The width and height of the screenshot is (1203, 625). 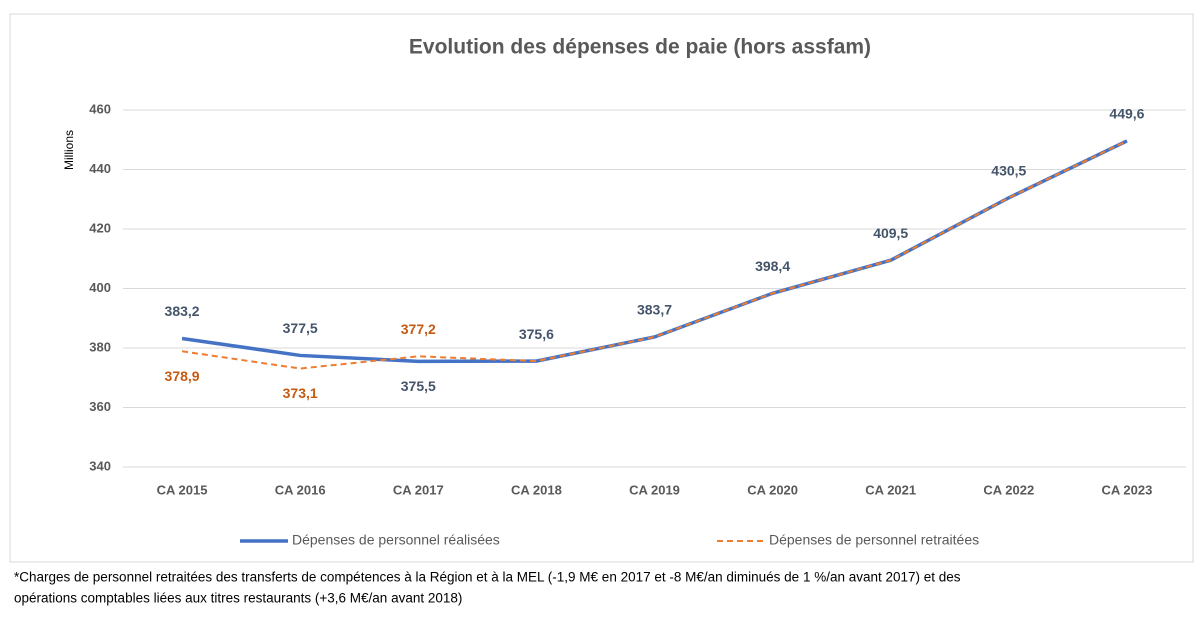 What do you see at coordinates (1126, 114) in the screenshot?
I see `data-label: 449,6` at bounding box center [1126, 114].